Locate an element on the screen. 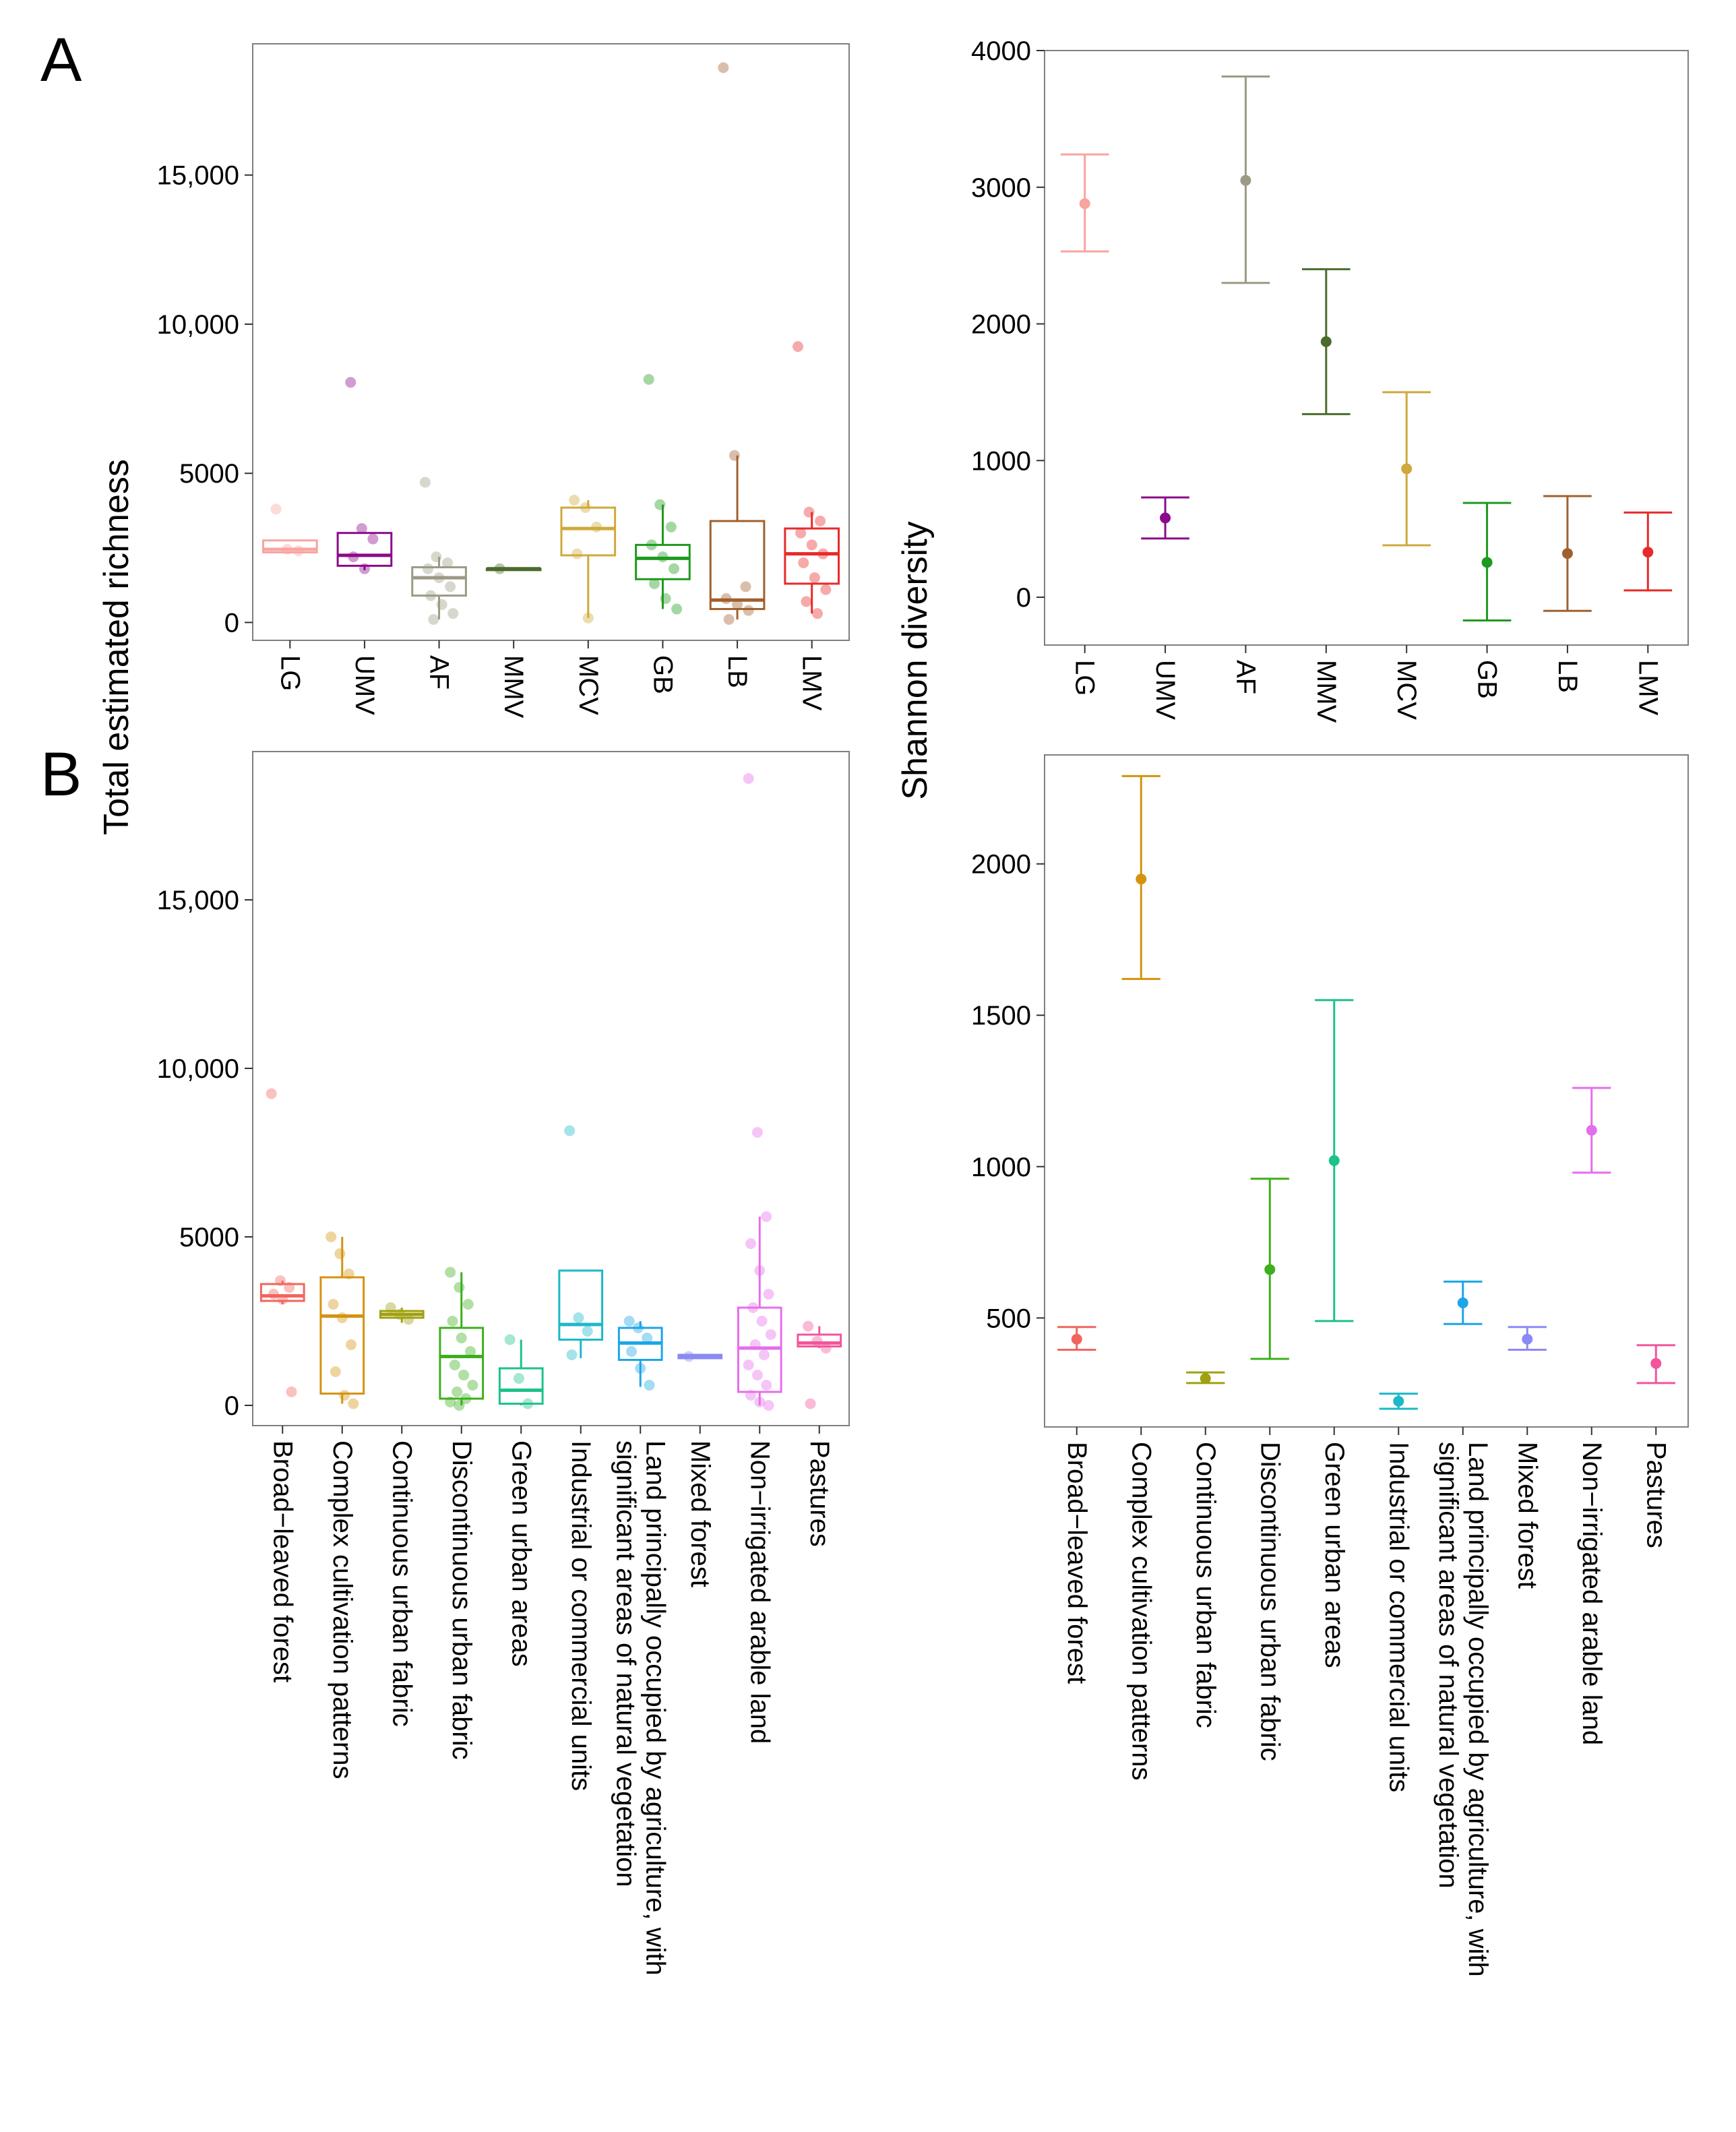 The height and width of the screenshot is (2132, 1736). plot-frame is located at coordinates (1366, 1091).